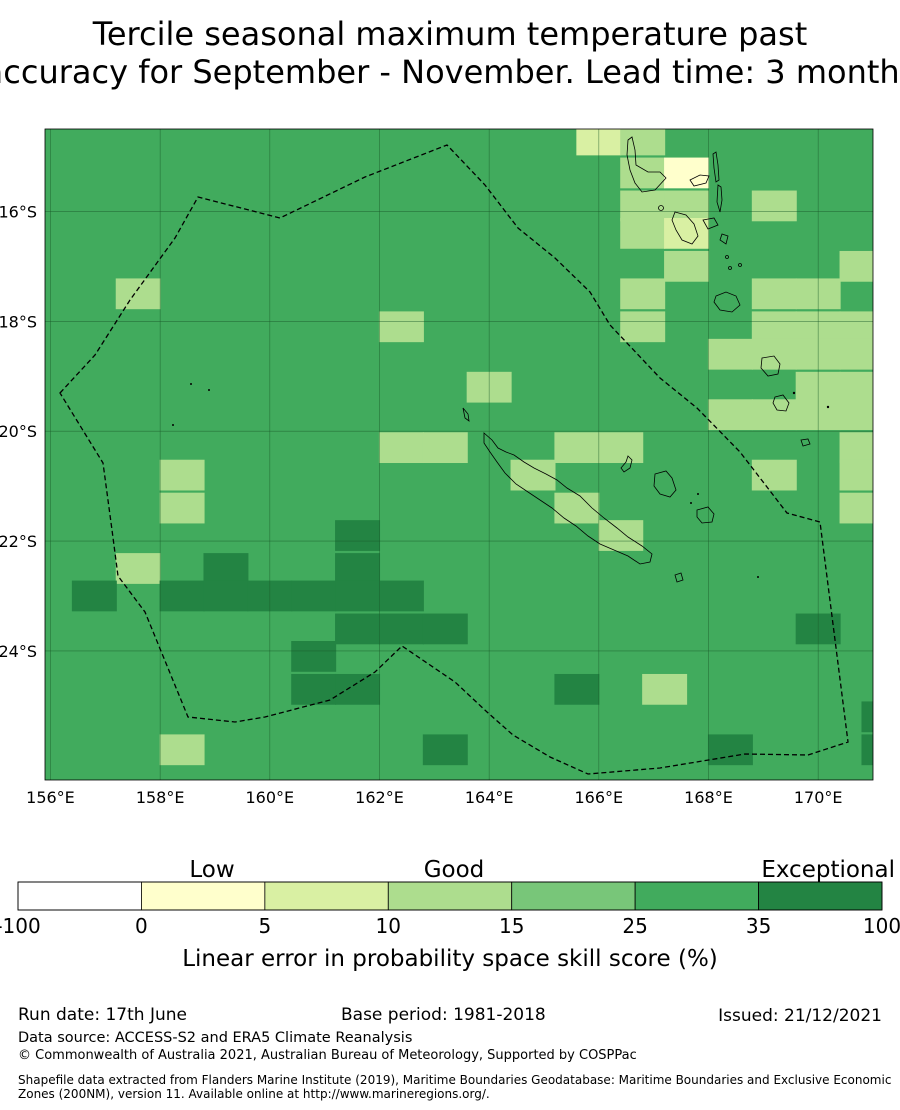 The width and height of the screenshot is (900, 1110). I want to click on run-date: Run date: 17th June, so click(102, 1015).